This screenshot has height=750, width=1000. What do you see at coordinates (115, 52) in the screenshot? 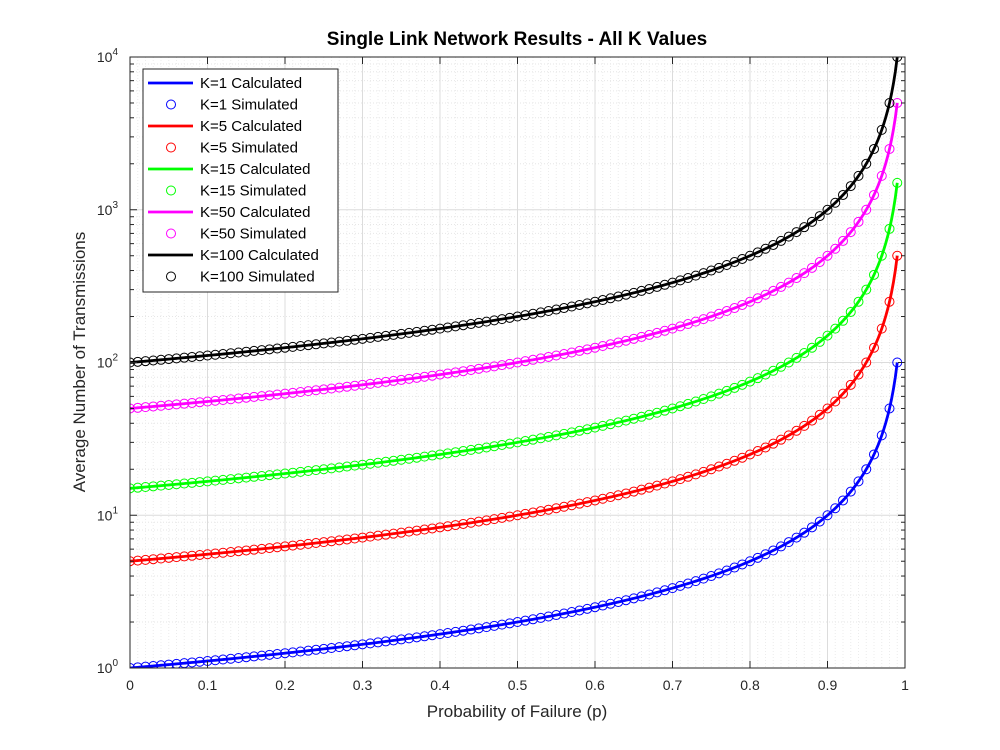
I see `y-tick-exp: 4` at bounding box center [115, 52].